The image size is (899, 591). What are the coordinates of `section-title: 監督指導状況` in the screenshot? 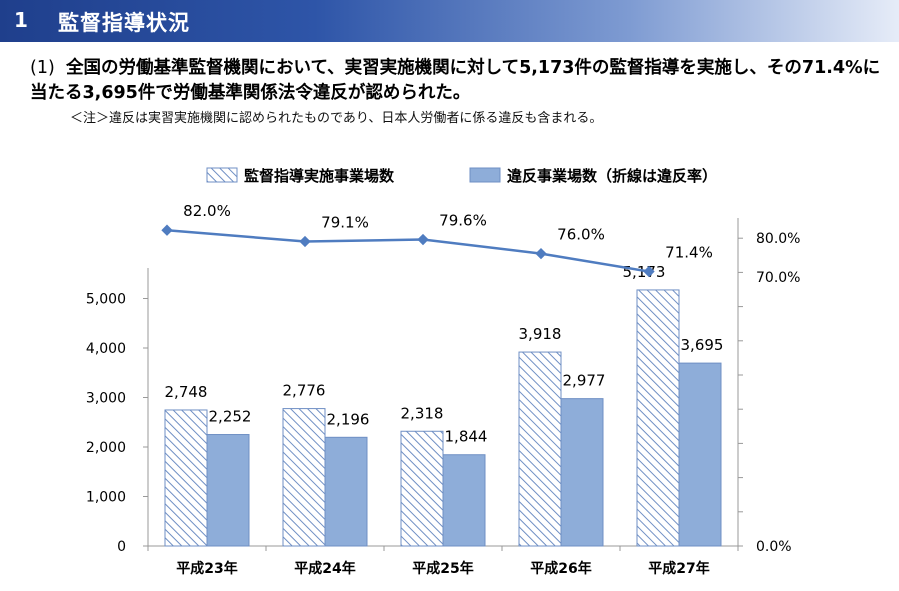 It's located at (124, 23).